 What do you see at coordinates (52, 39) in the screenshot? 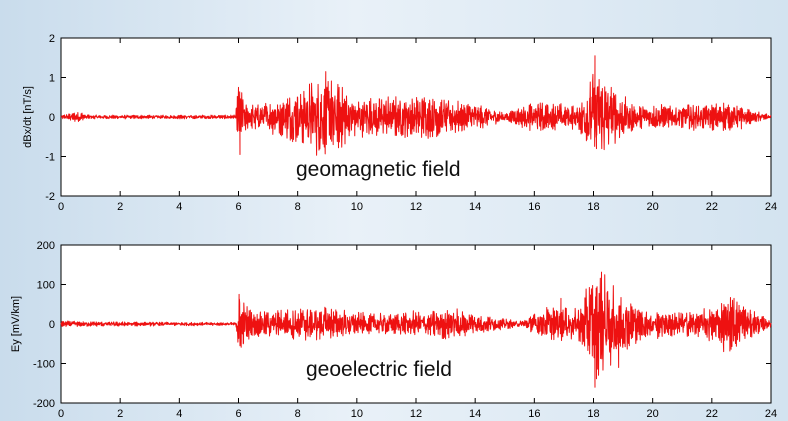
I see `y-tick-label: 2` at bounding box center [52, 39].